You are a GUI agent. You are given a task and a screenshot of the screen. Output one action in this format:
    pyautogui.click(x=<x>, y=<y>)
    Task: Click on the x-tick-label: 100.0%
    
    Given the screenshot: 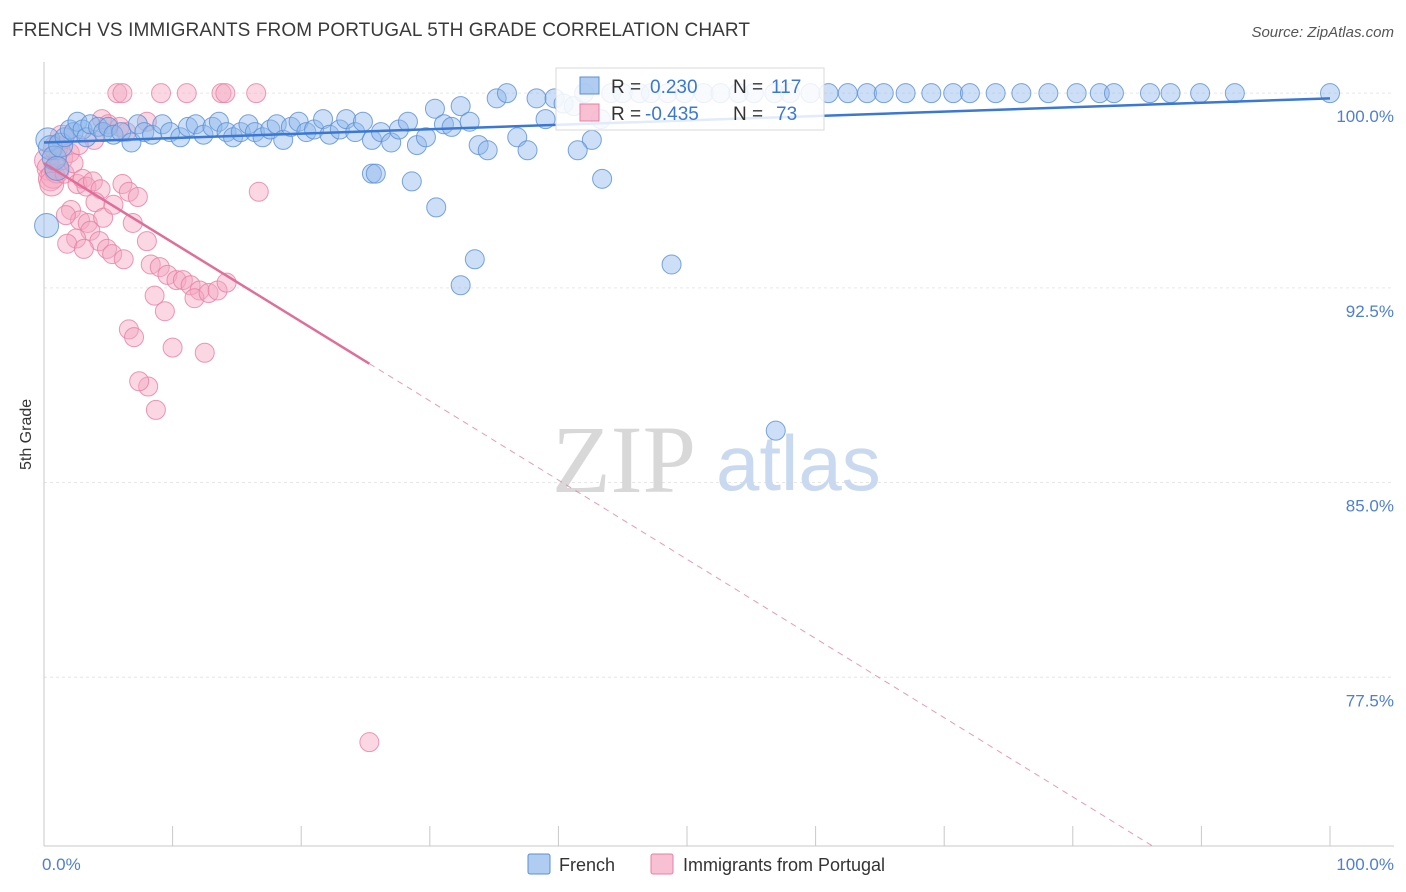 What is the action you would take?
    pyautogui.click(x=1365, y=864)
    